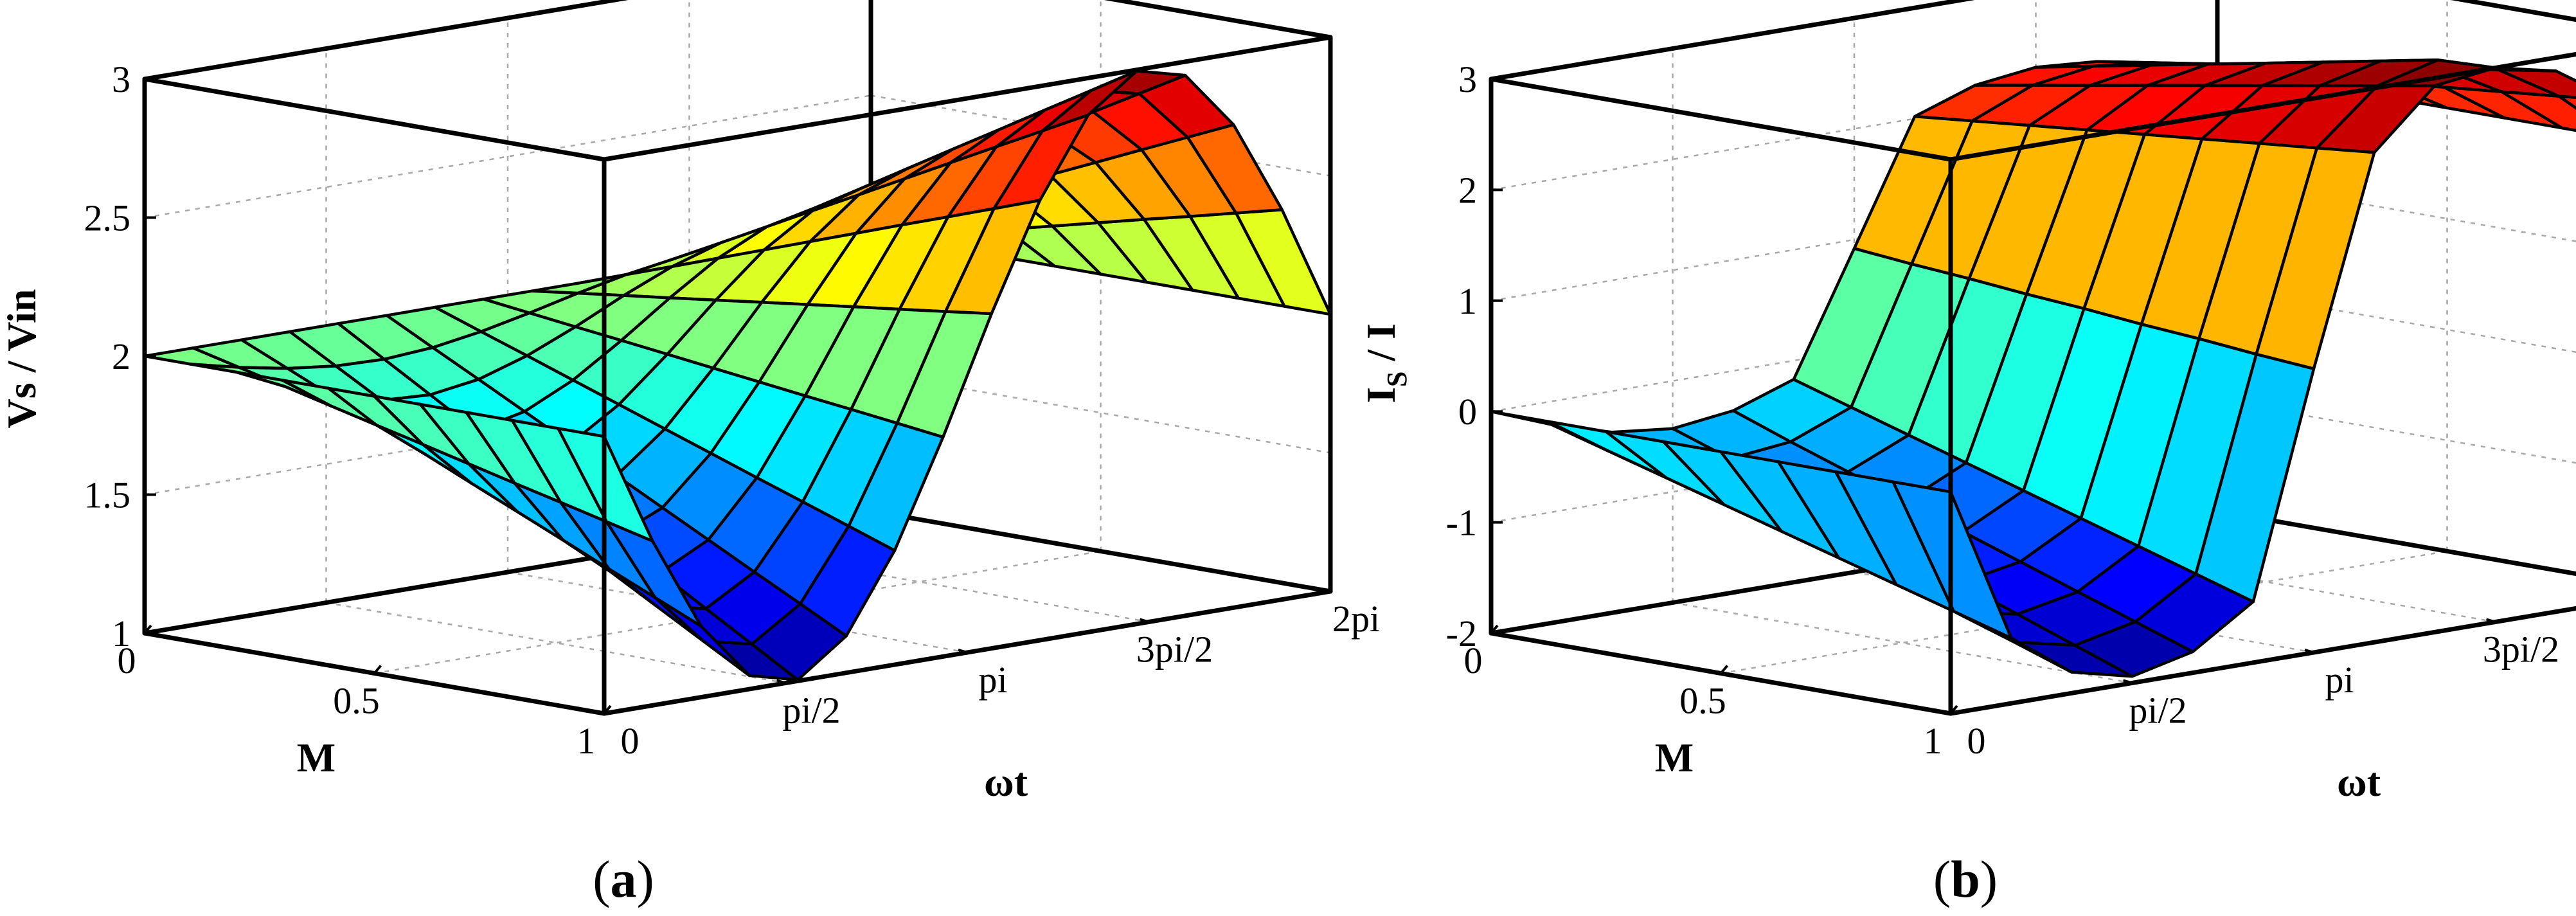 This screenshot has height=916, width=2576. Describe the element at coordinates (1989, 879) in the screenshot. I see `panel-paren-close-b: )` at that location.